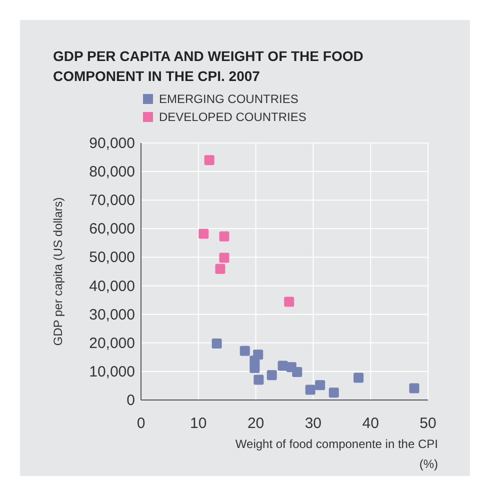 Image resolution: width=480 pixels, height=486 pixels. Describe the element at coordinates (336, 454) in the screenshot. I see `x-axis-title: Weight of food componente in the CPI (%)` at that location.